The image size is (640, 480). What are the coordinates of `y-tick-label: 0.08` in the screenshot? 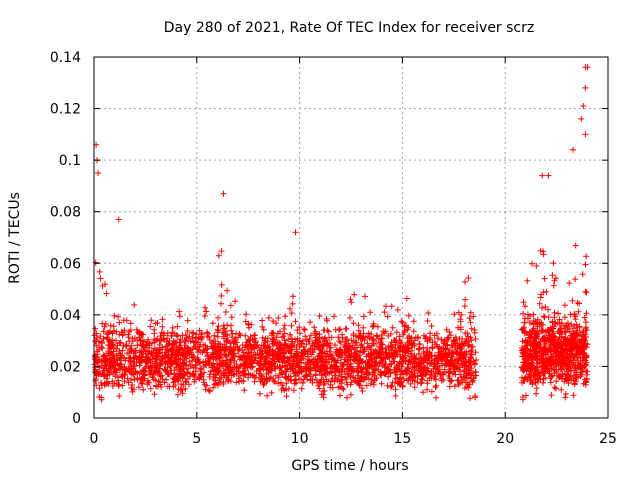 It's located at (65, 213).